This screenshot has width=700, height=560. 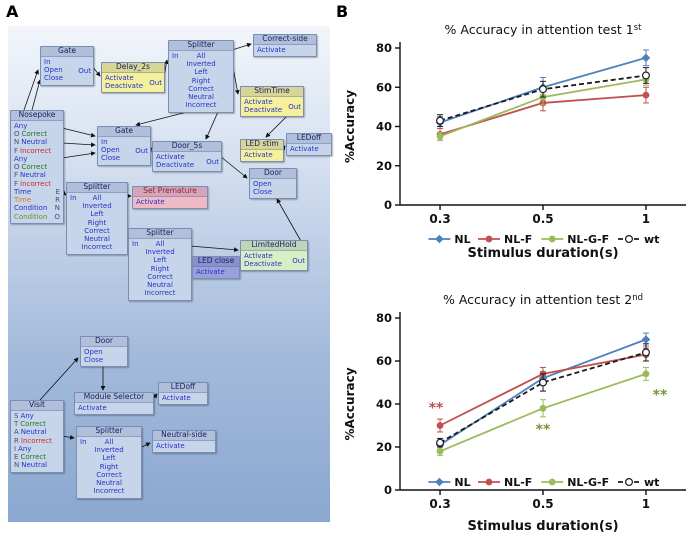 What do you see at coordinates (216, 268) in the screenshot?
I see `node-led-close: LED close Activate` at bounding box center [216, 268].